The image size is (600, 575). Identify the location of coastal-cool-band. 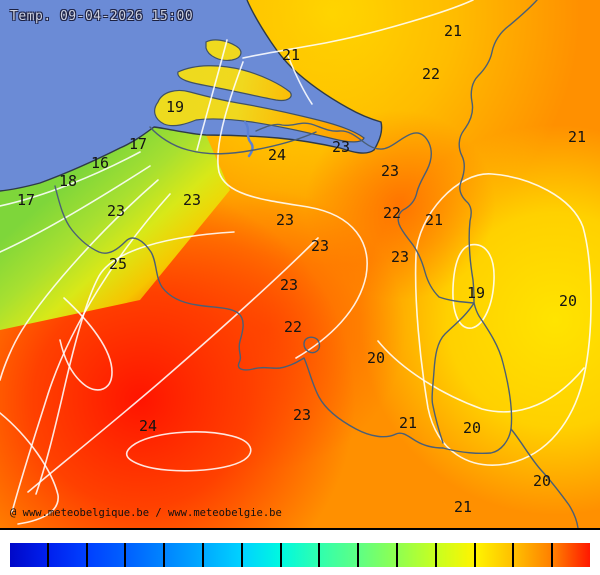
(115, 228).